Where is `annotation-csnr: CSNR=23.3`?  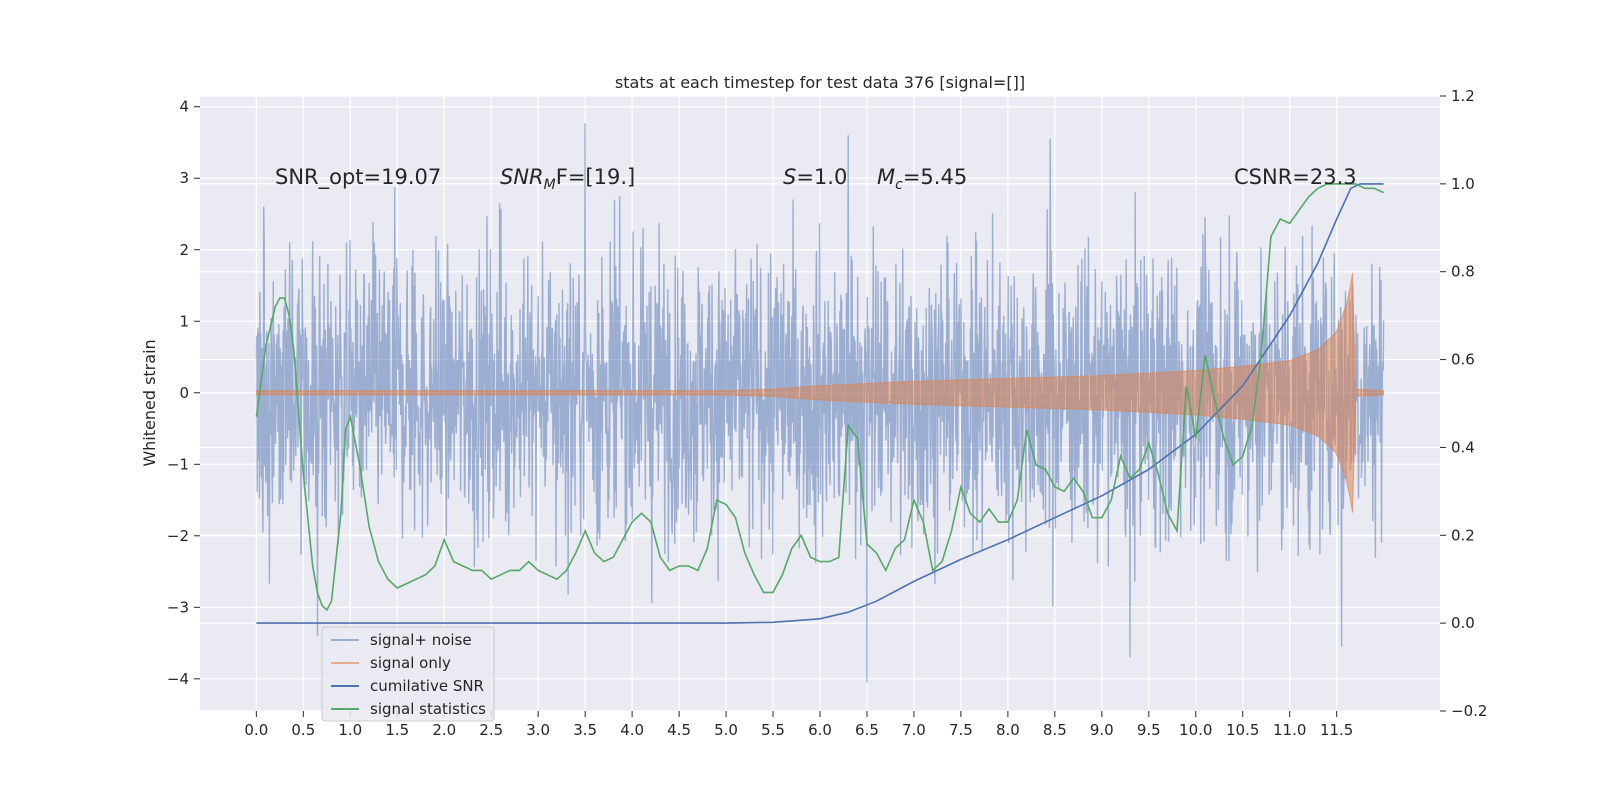
annotation-csnr: CSNR=23.3 is located at coordinates (1295, 177).